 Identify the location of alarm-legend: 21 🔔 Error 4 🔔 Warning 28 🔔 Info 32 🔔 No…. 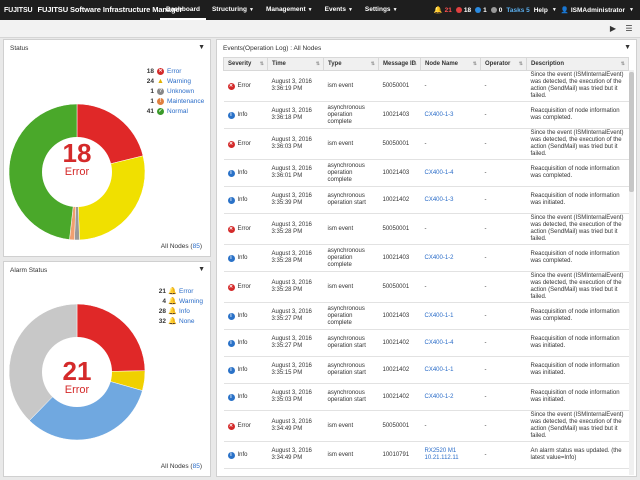
(178, 306).